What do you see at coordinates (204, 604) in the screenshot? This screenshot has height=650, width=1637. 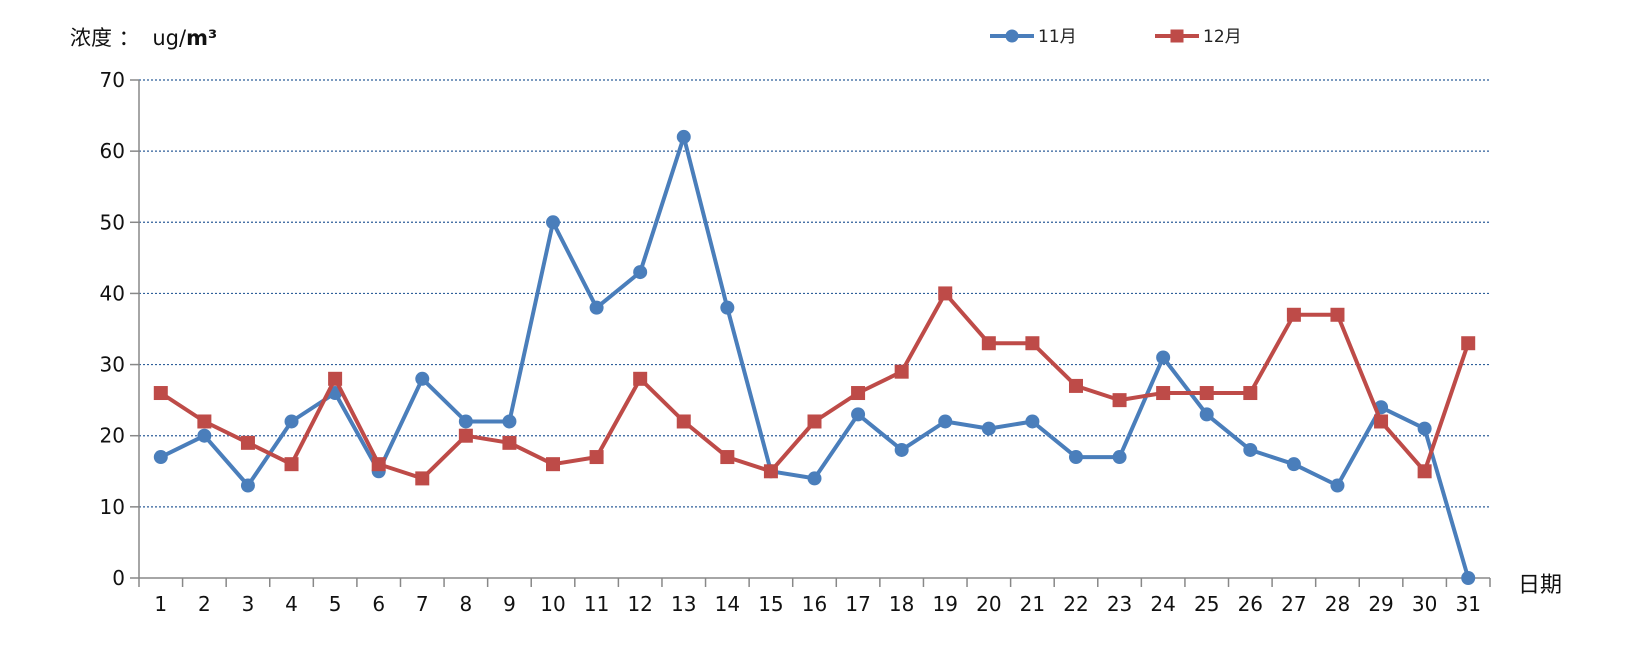 I see `x-tick-label-2: 2` at bounding box center [204, 604].